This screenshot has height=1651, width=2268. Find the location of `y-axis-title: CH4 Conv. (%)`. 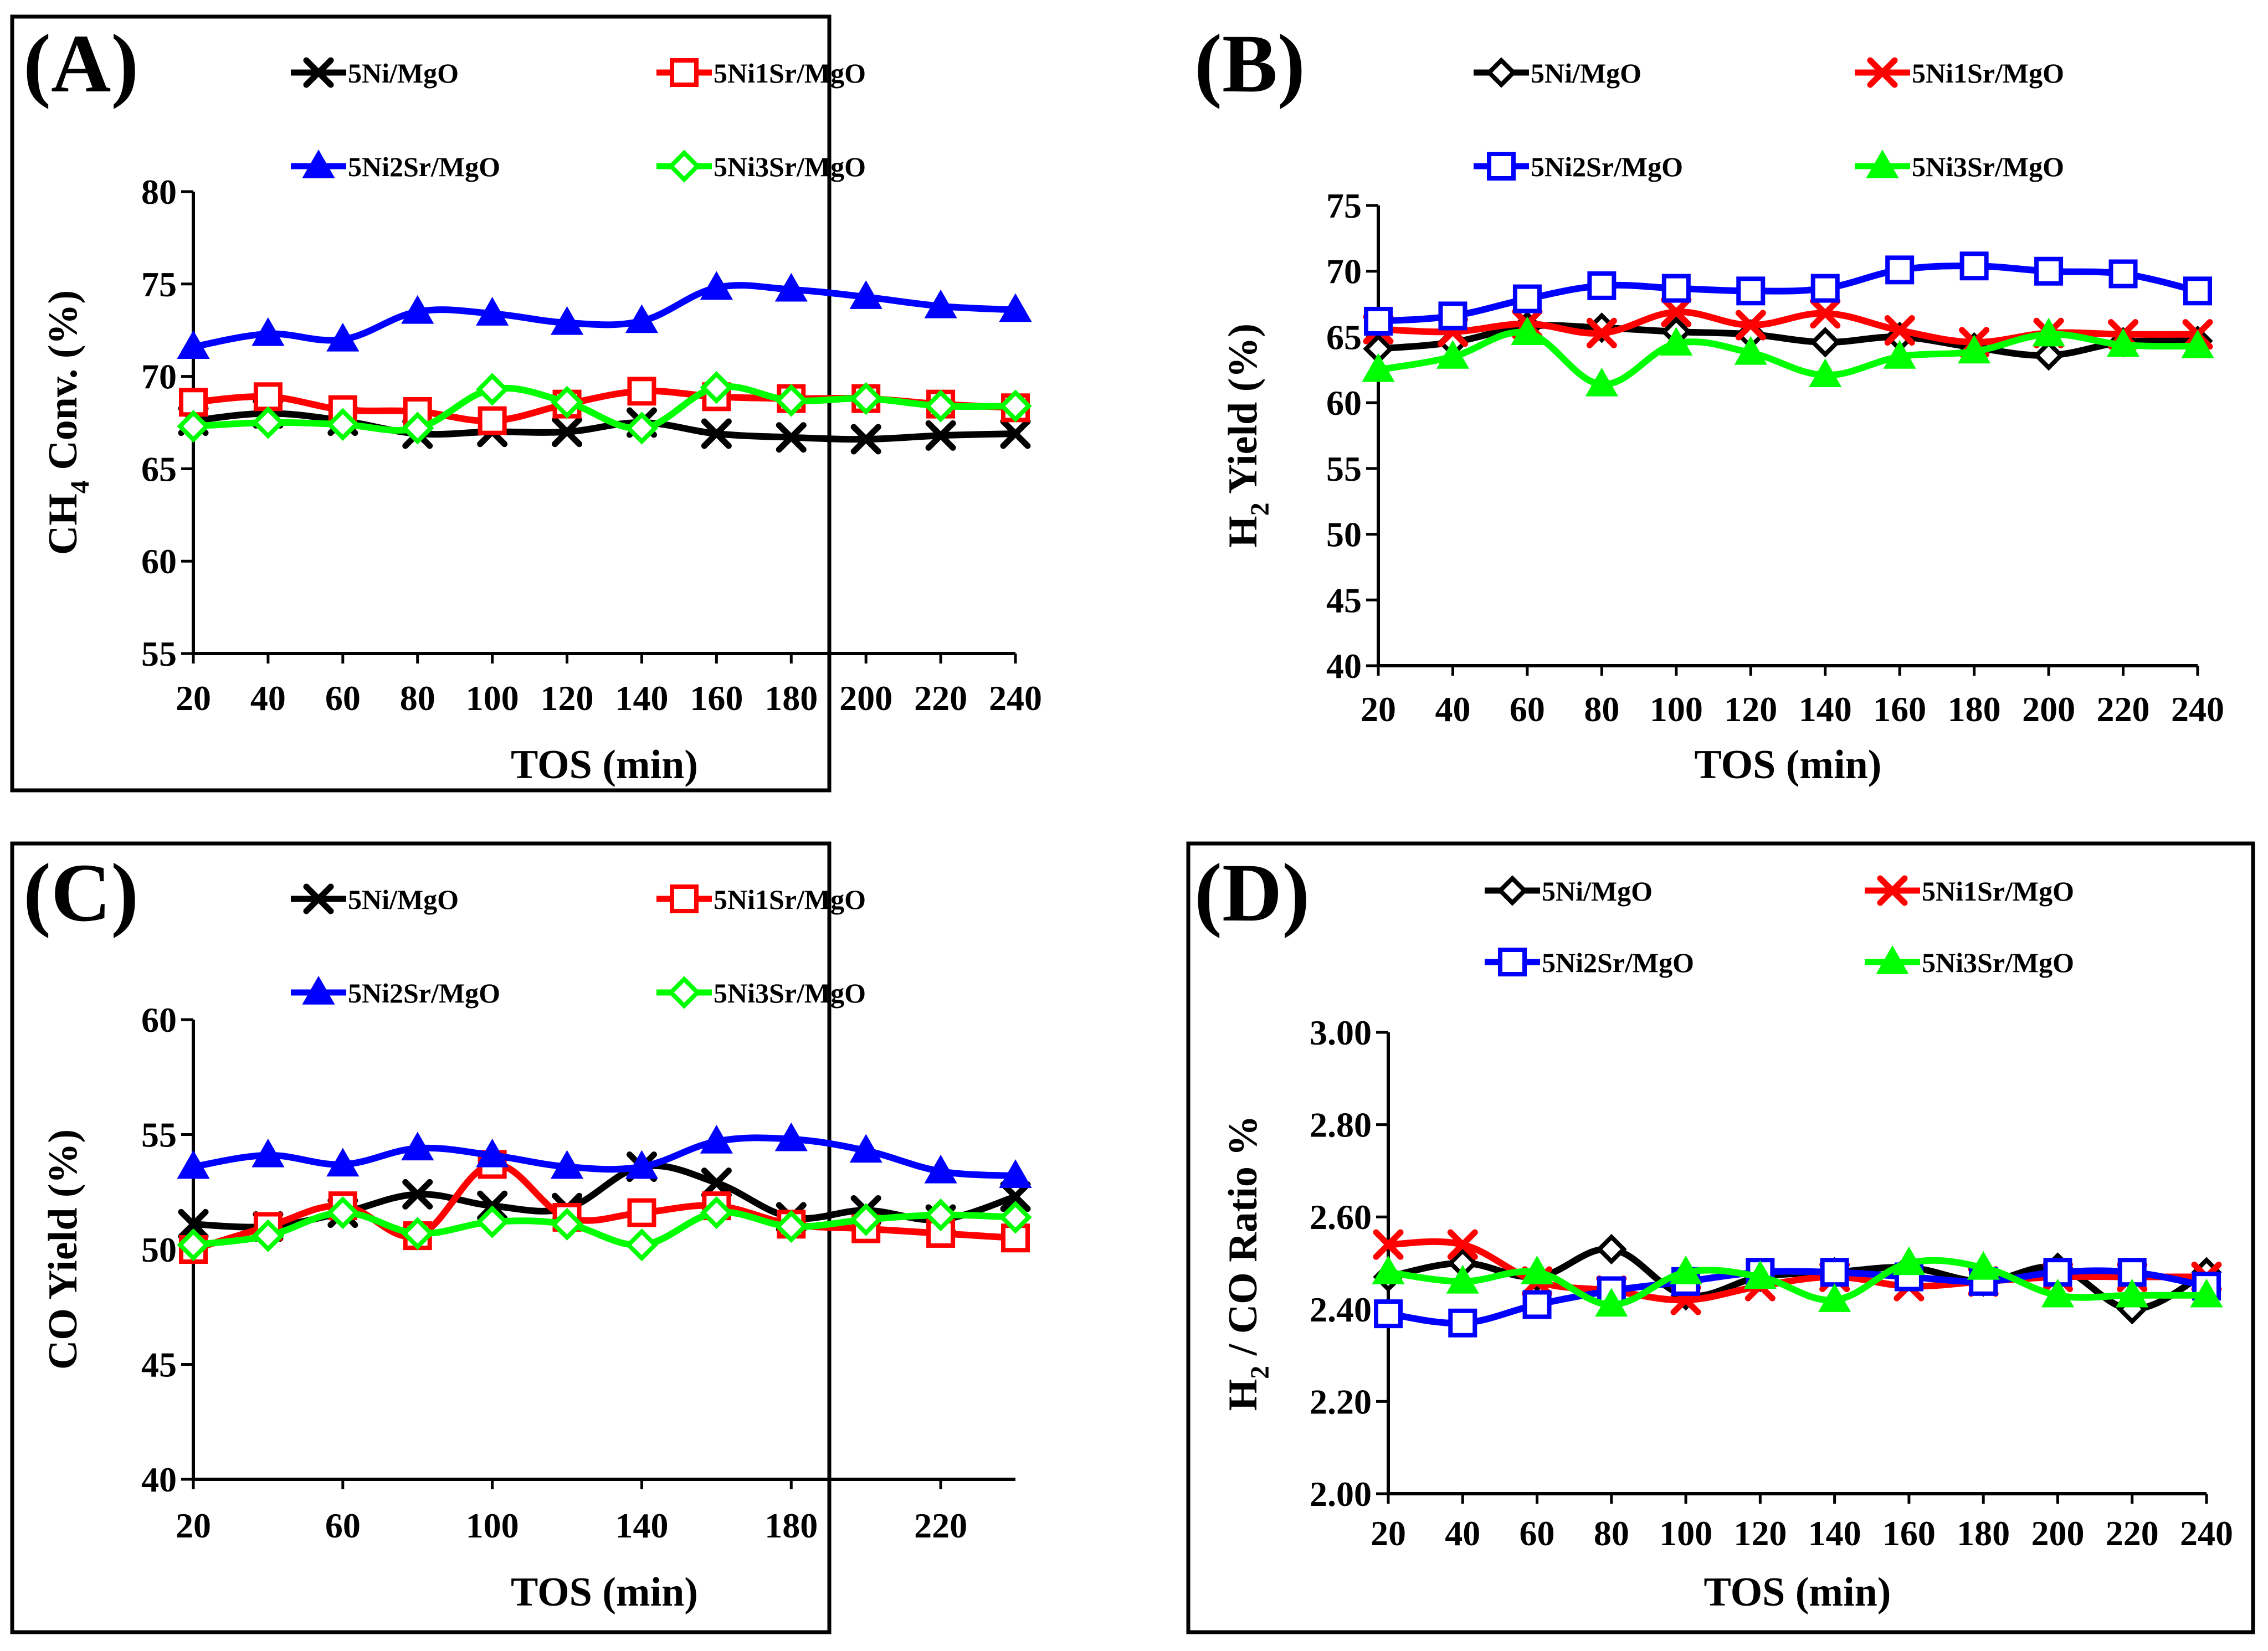

y-axis-title: CH4 Conv. (%) is located at coordinates (67, 422).